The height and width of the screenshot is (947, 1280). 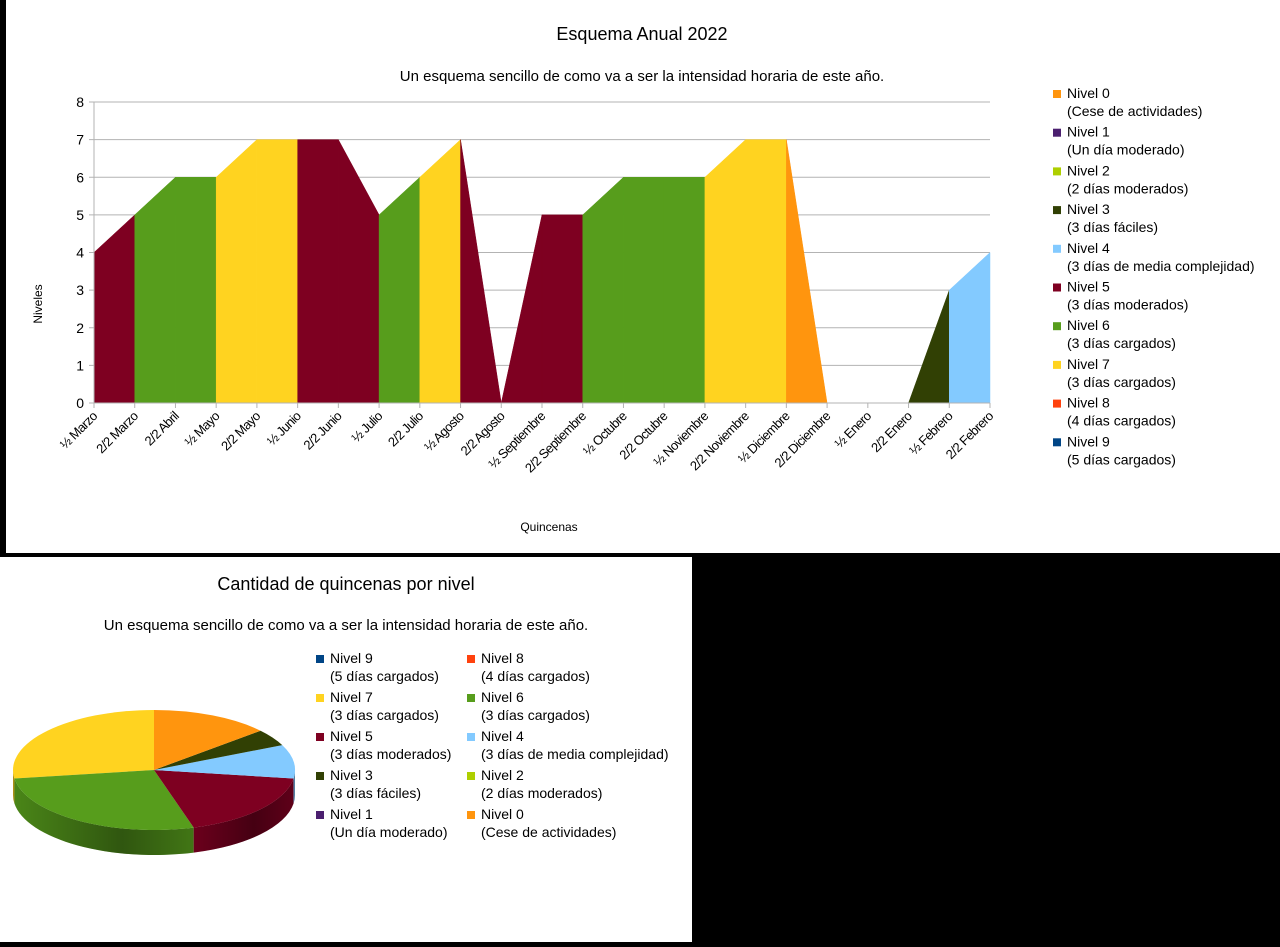 I want to click on y-tick-label: 0, so click(x=80, y=403).